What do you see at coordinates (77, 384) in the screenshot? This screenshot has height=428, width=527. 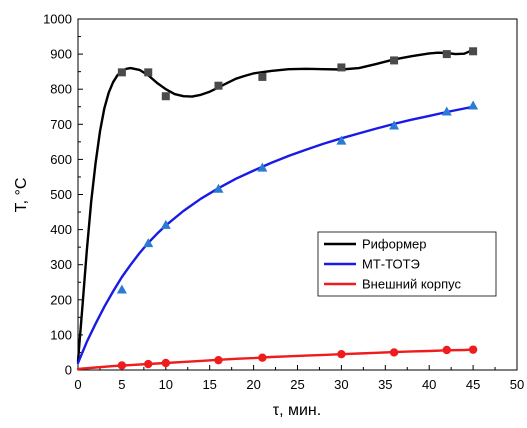 I see `x-tick-label: 0` at bounding box center [77, 384].